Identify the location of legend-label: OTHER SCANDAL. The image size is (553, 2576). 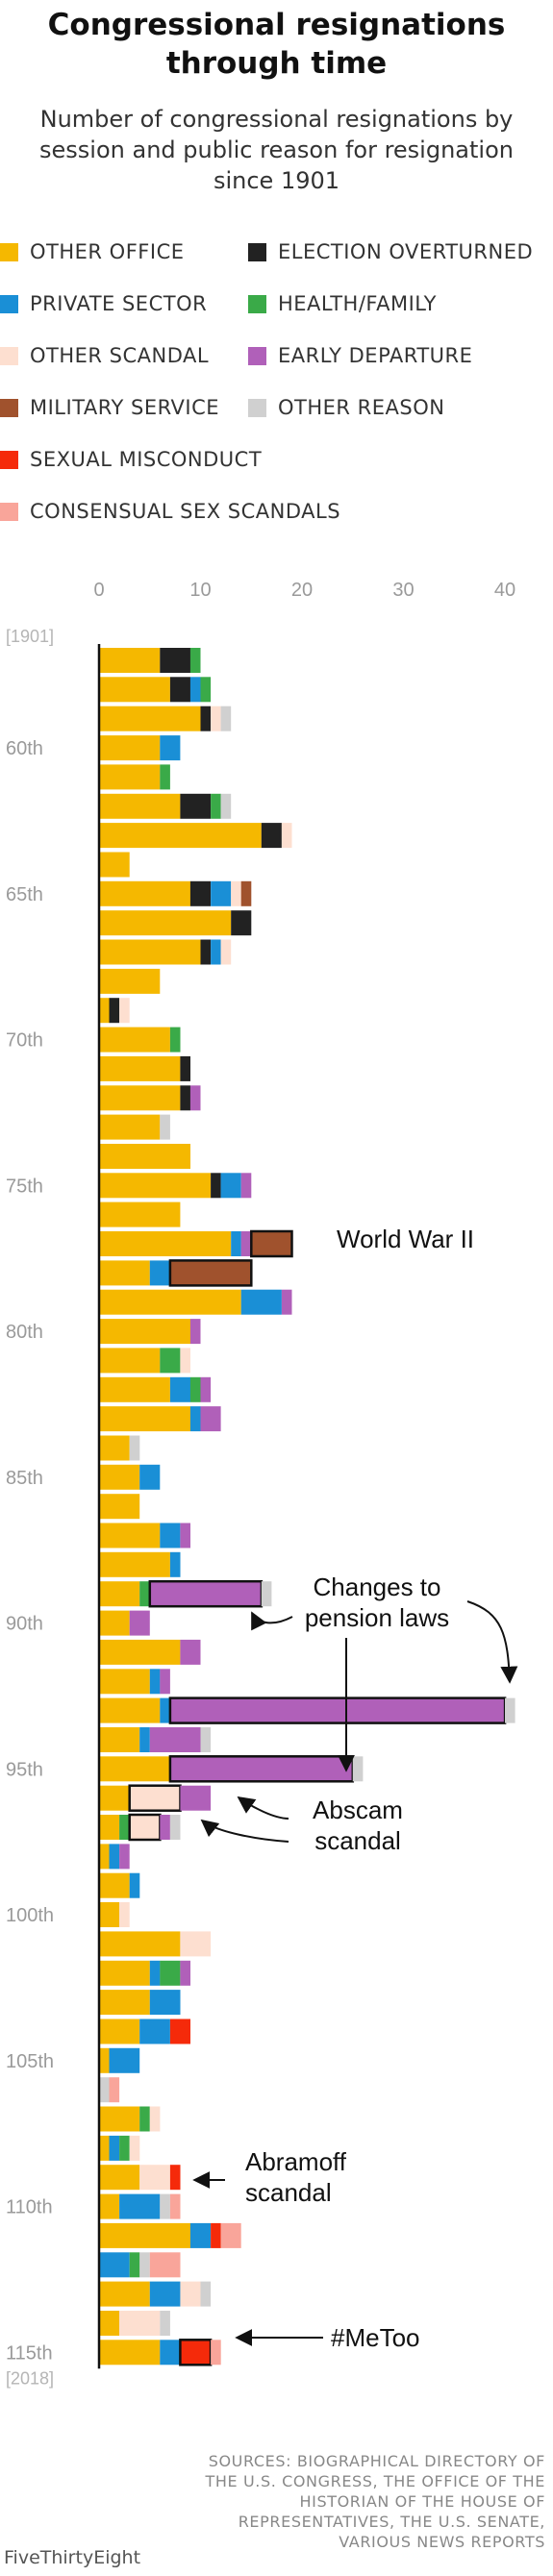
(120, 355).